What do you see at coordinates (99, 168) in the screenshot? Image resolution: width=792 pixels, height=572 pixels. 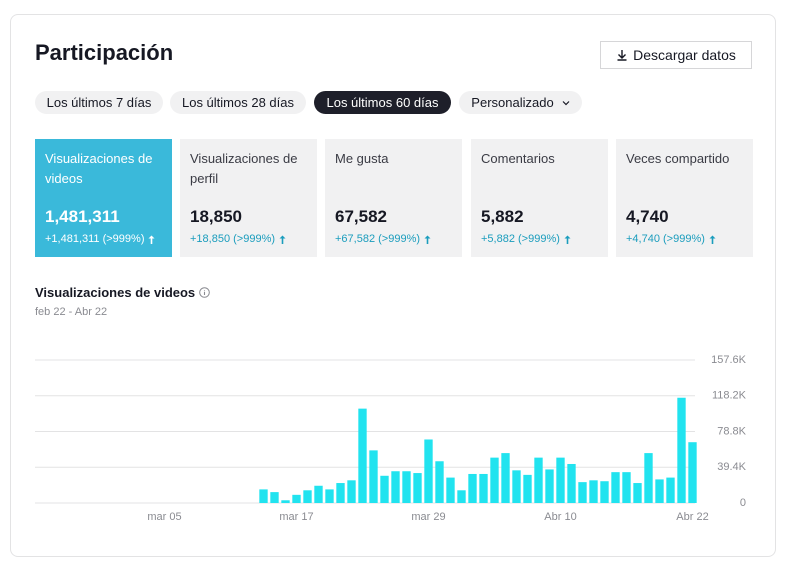 I see `metric-label: Visualizaciones de videos` at bounding box center [99, 168].